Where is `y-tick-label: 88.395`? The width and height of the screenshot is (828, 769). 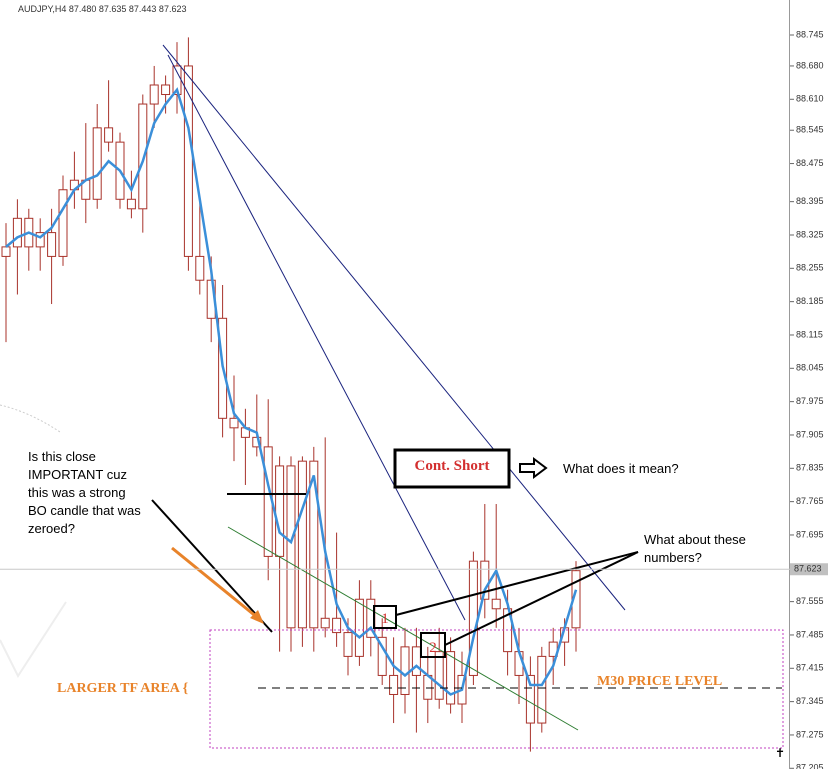
y-tick-label: 88.395 is located at coordinates (810, 201).